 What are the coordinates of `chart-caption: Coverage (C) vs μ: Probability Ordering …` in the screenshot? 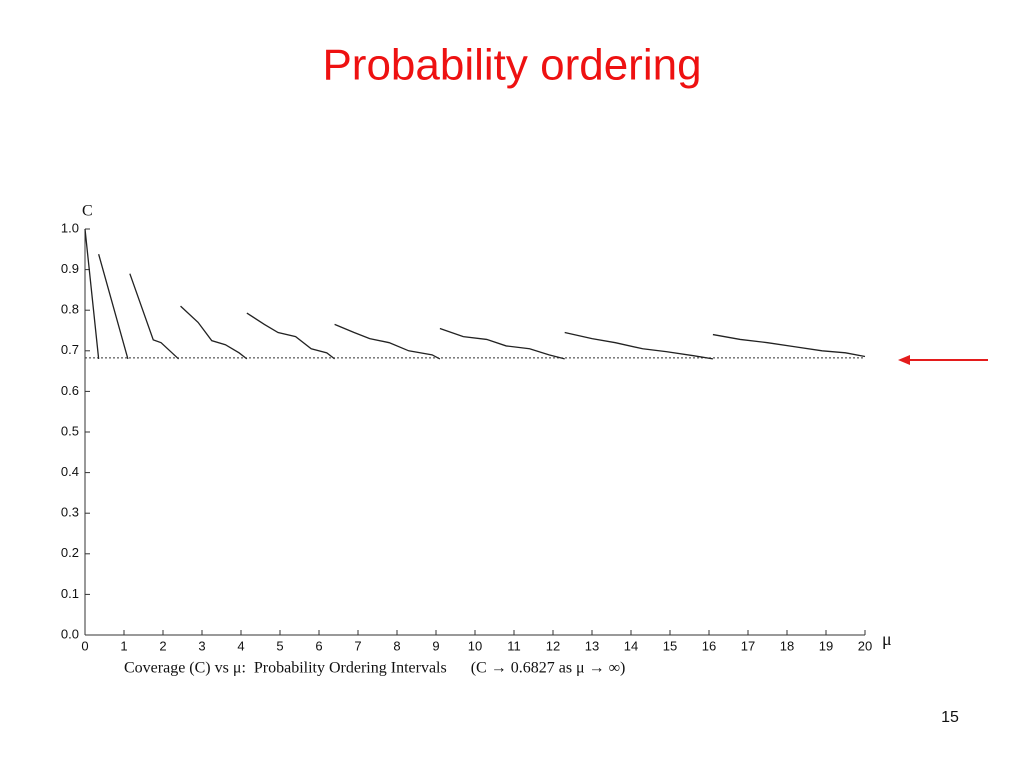 It's located at (374, 668).